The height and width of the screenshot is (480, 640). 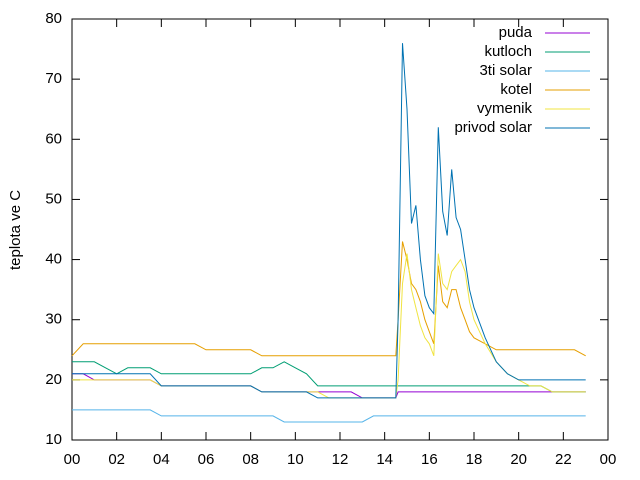 I want to click on x-tick-label: 12, so click(x=340, y=459).